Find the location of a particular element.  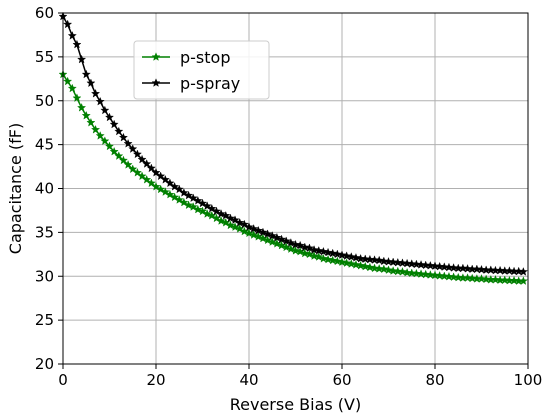

legend-box is located at coordinates (201, 70).